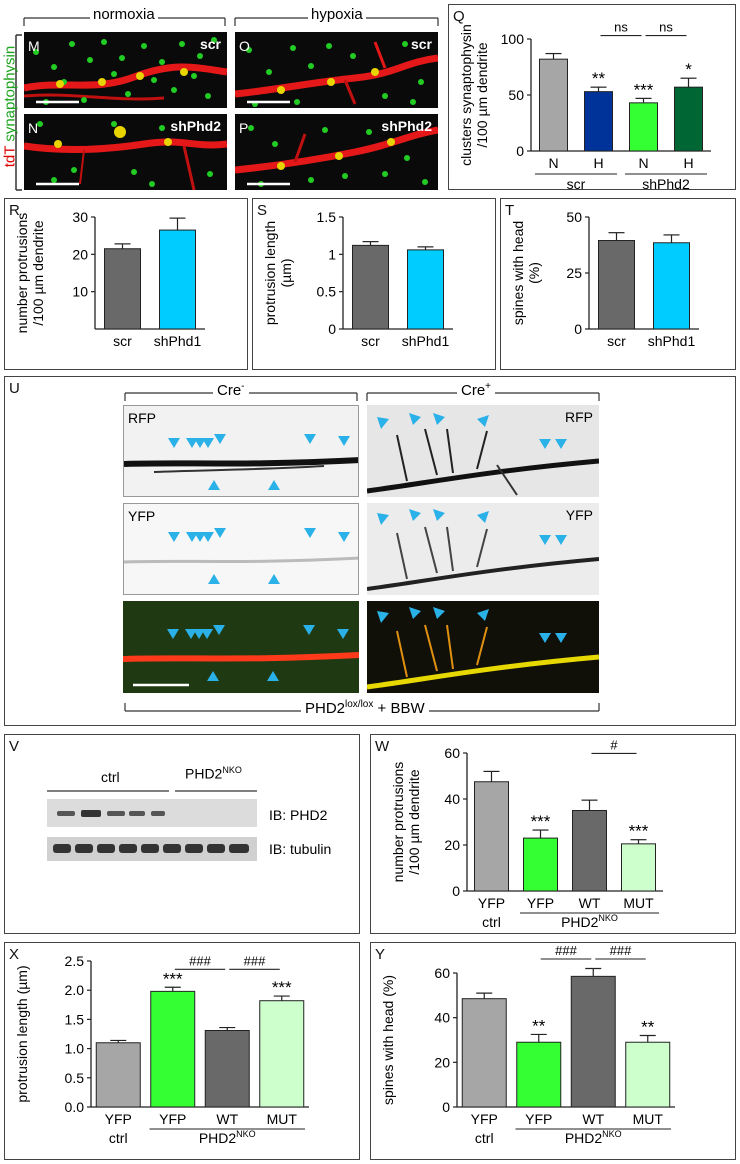  I want to click on y-tick-label-y: 20, so click(442, 1062).